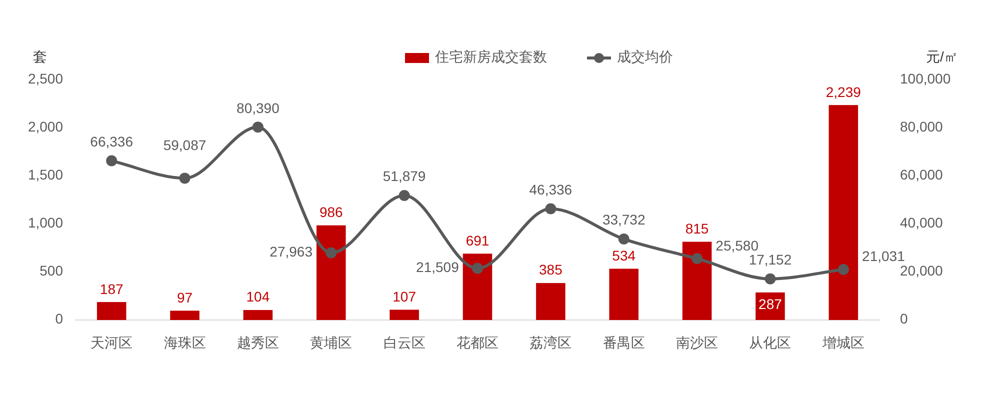 The image size is (1000, 419). Describe the element at coordinates (844, 92) in the screenshot. I see `data-label: 2,239` at that location.